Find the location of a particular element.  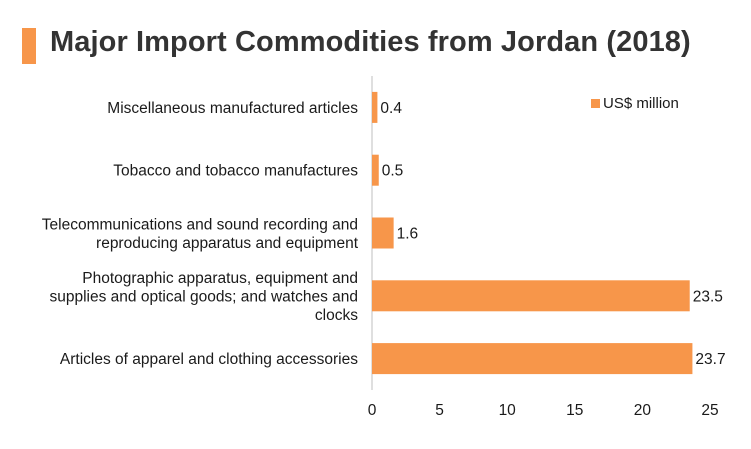

x-tick-label: 20 is located at coordinates (643, 410).